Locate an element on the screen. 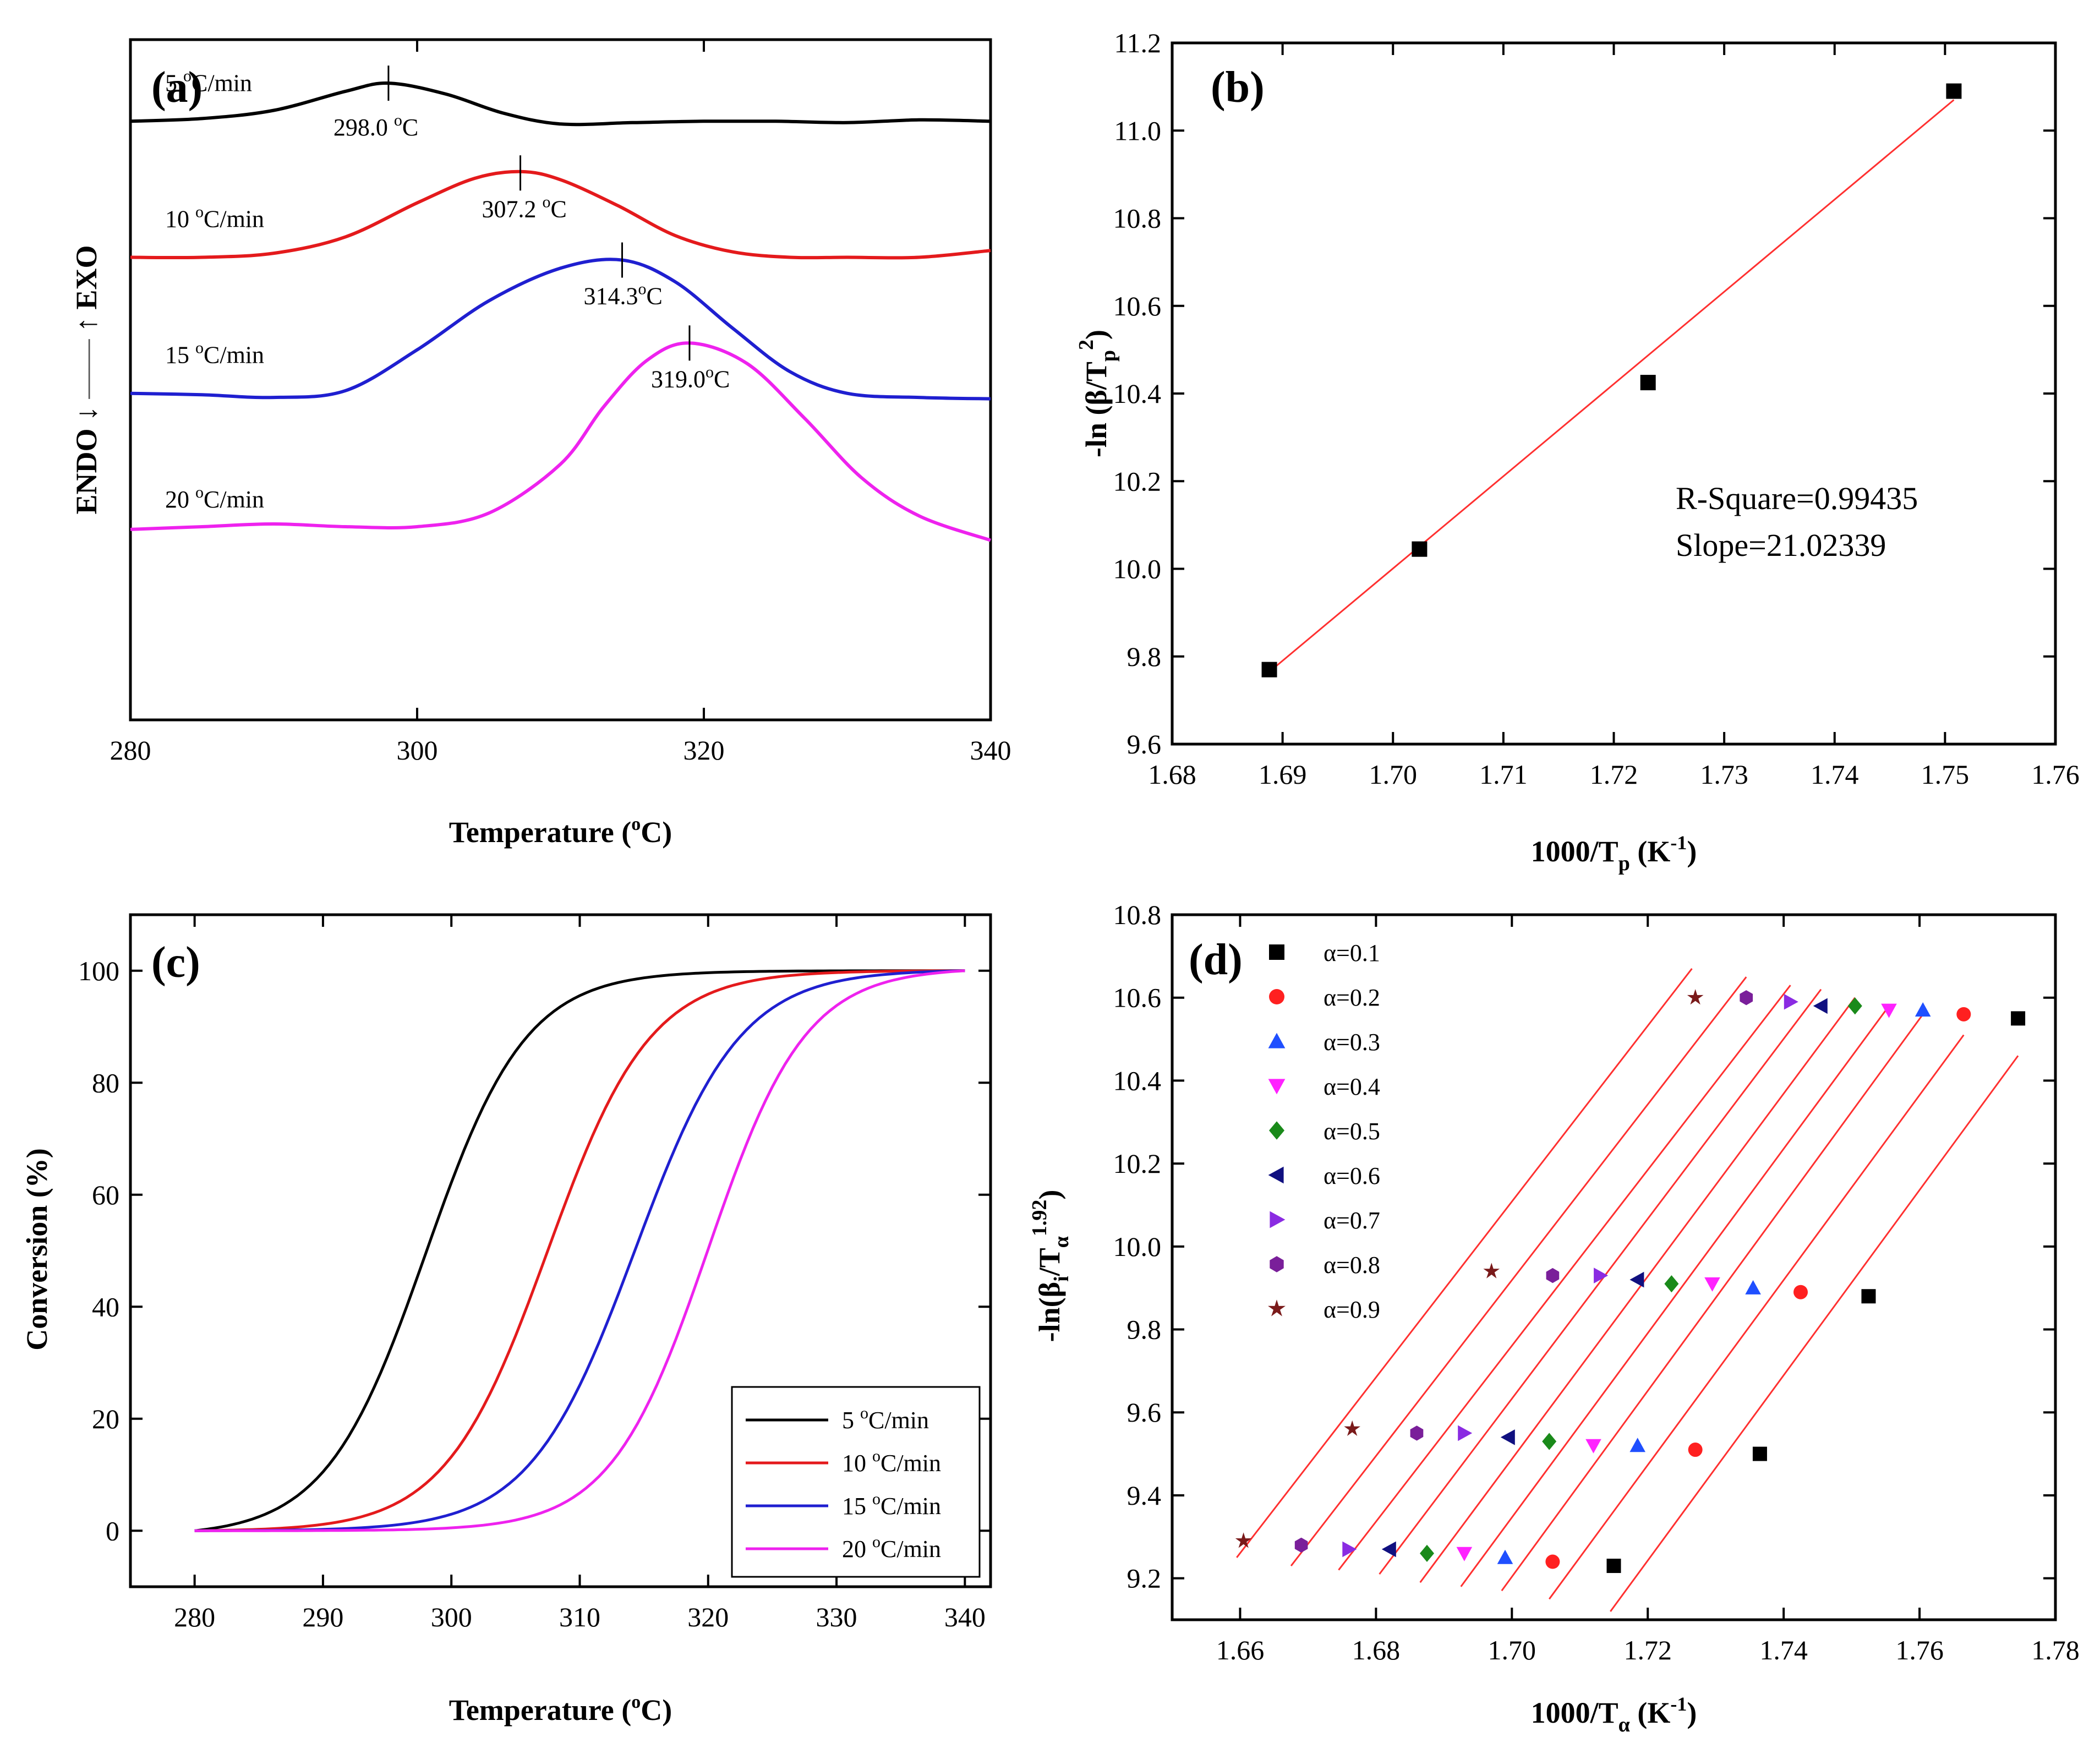  y-axis-label: -ln(βi/Tα1.92) is located at coordinates (1050, 1266).